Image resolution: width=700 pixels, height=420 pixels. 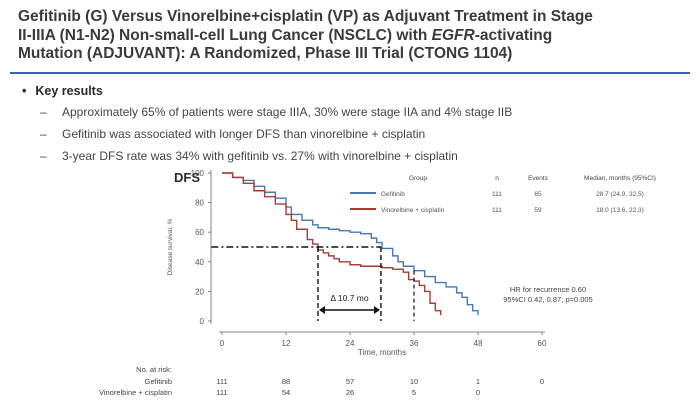 I want to click on legend-median: 18.0 (13.6, 22.3), so click(x=620, y=210).